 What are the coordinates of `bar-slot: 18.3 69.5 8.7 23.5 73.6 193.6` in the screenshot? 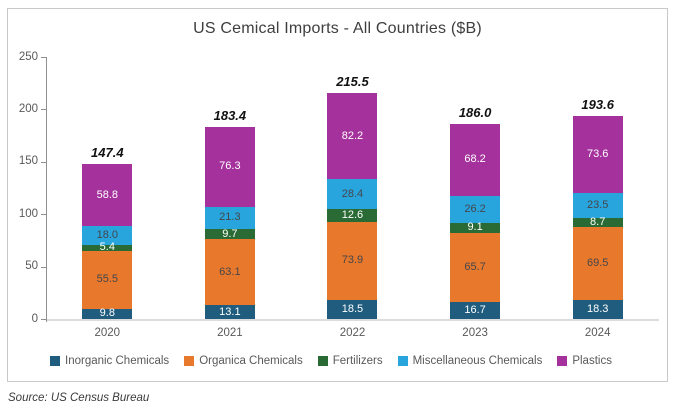 It's located at (597, 188).